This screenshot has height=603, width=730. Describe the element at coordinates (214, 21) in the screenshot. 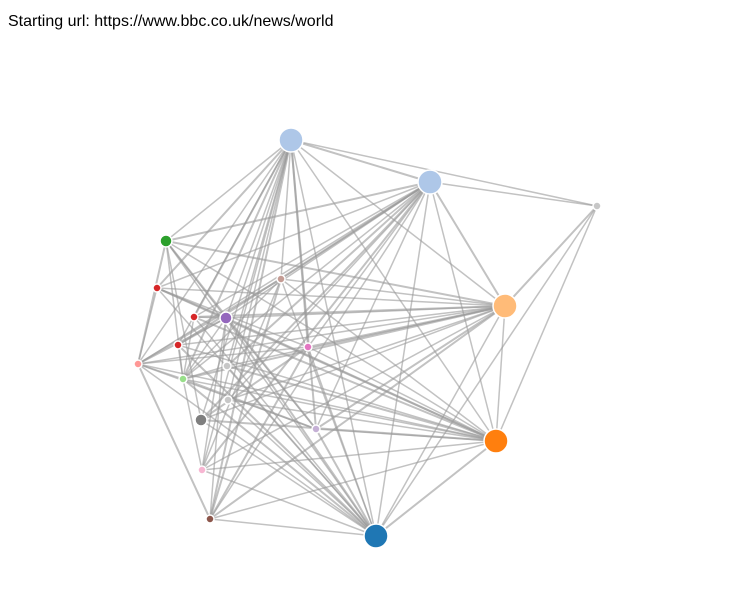

I see `starting-url-value: https://www.bbc.co.uk/news/world` at that location.